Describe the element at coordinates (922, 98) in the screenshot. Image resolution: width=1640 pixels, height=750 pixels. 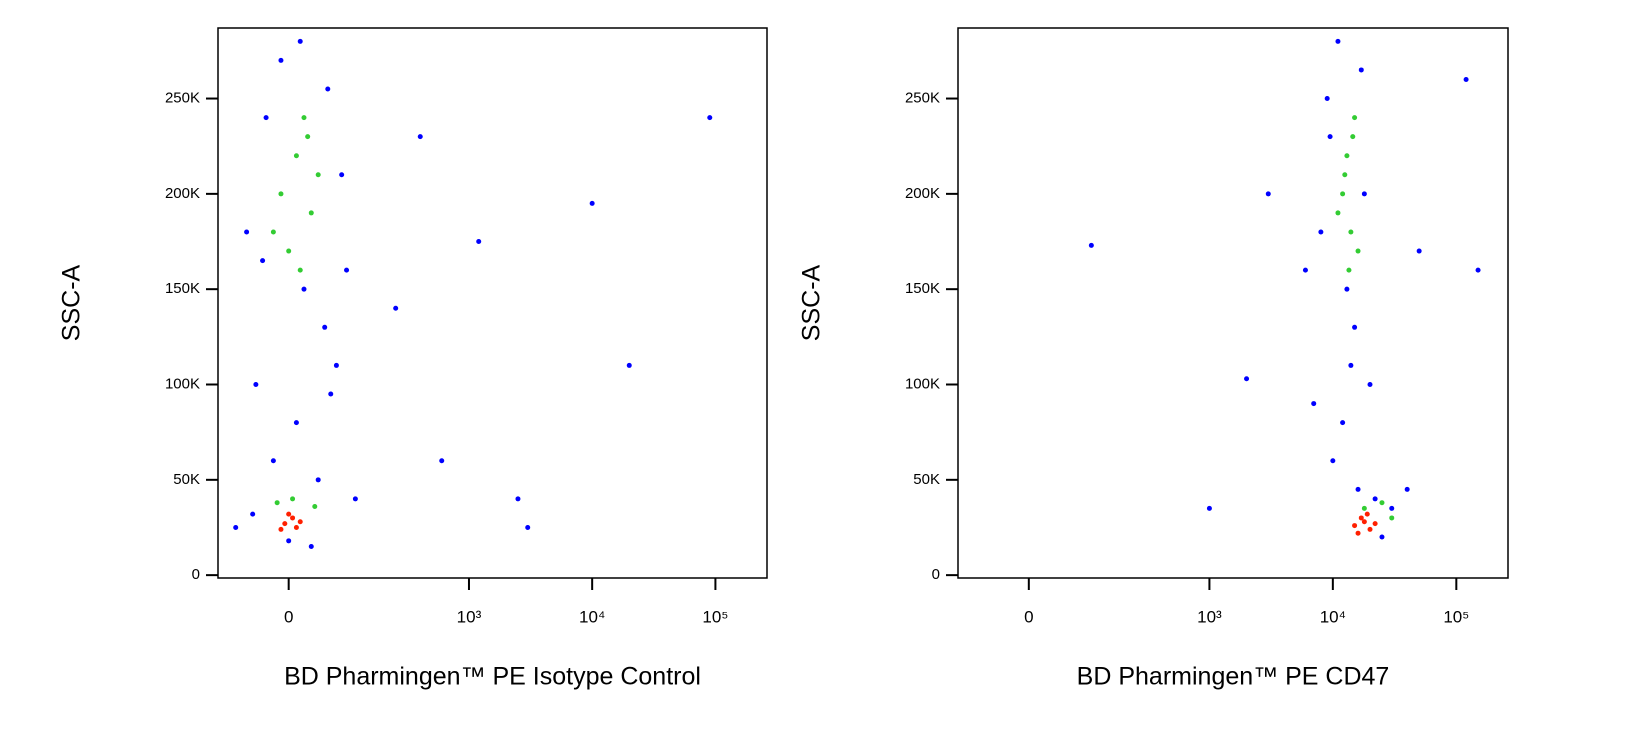
I see `y-tick-label: 250K` at that location.